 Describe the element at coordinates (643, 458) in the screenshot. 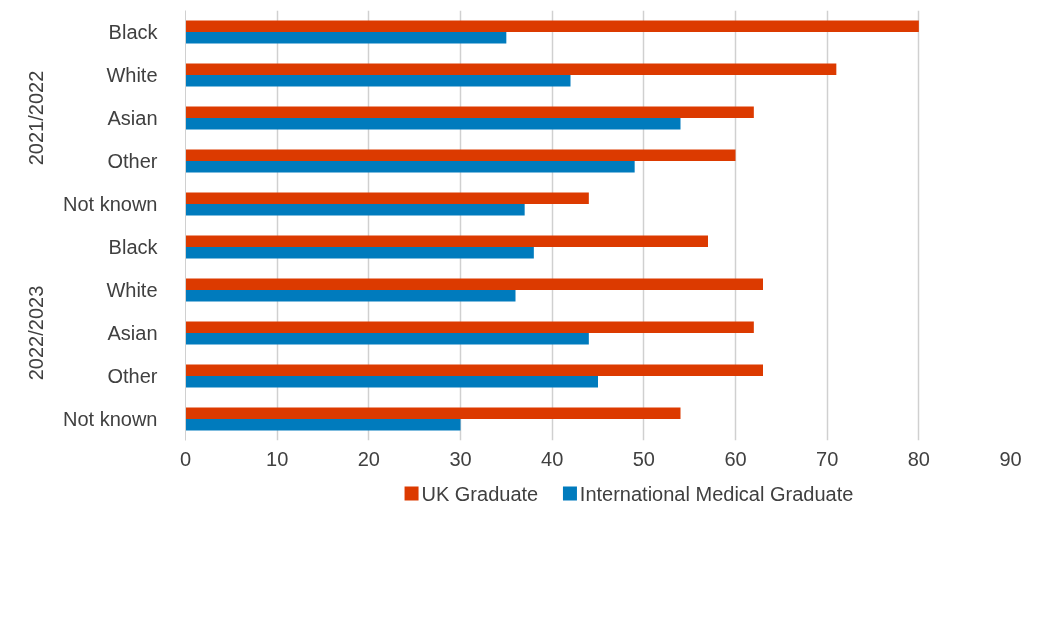

I see `x-tick-label: 50` at that location.